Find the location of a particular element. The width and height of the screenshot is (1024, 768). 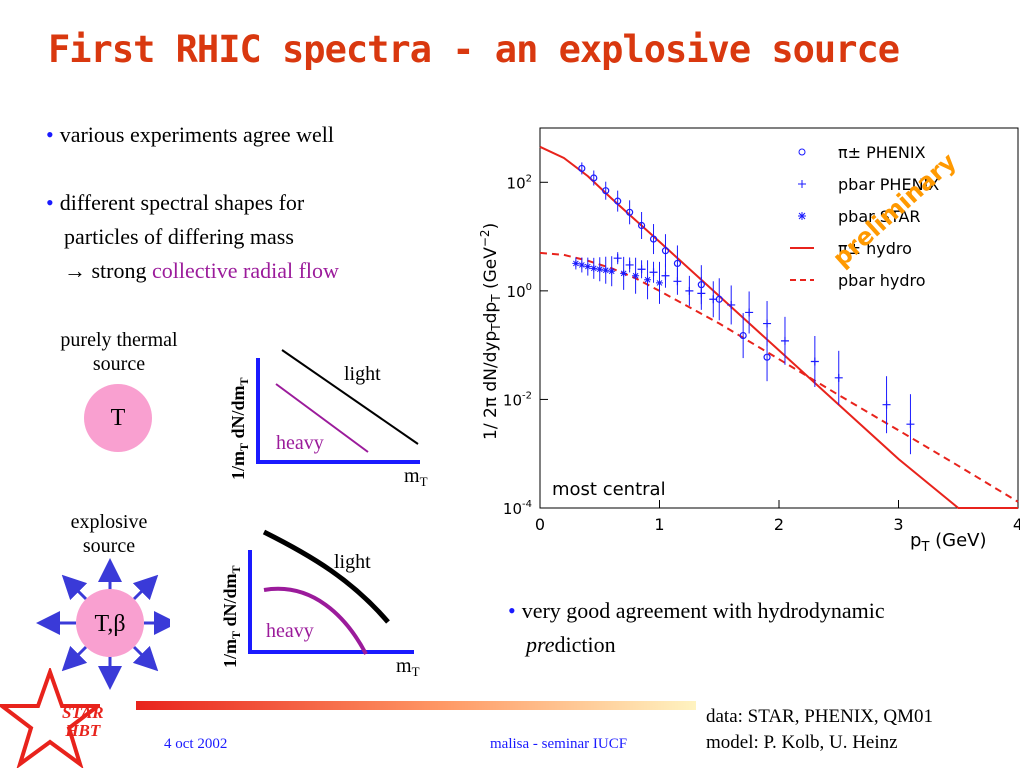

bullet-text: particles of differing mass is located at coordinates (179, 236).